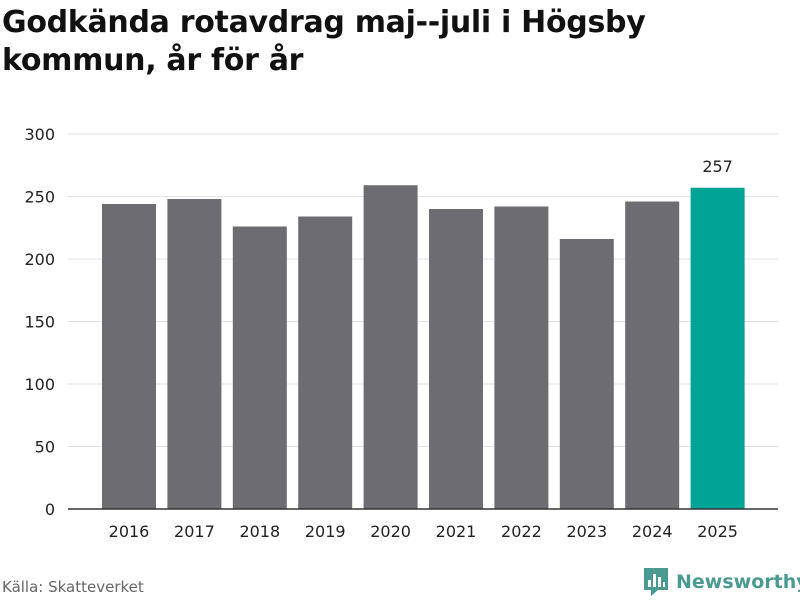  What do you see at coordinates (39, 197) in the screenshot?
I see `y-tick-label: 250` at bounding box center [39, 197].